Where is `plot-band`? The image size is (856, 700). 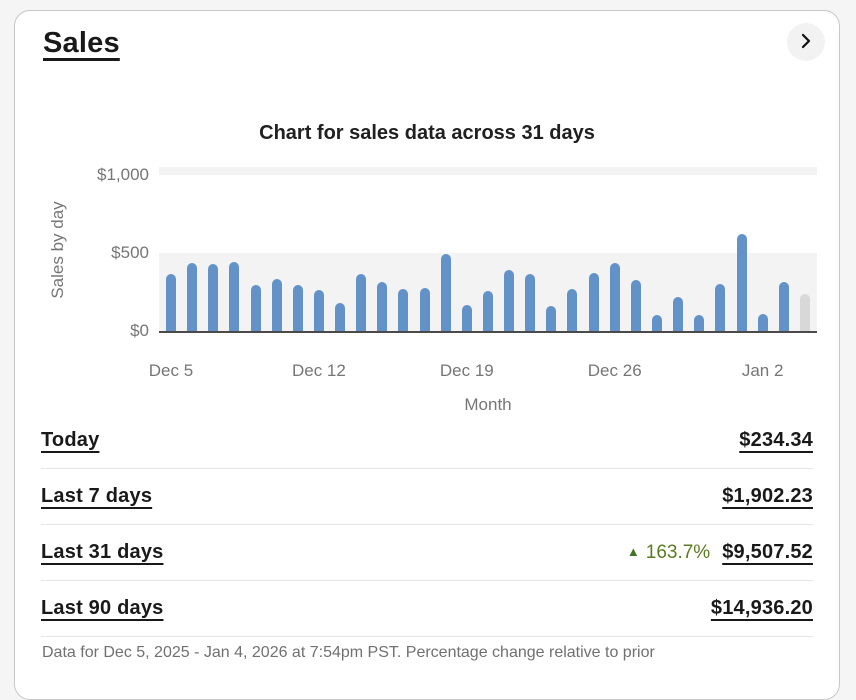 plot-band is located at coordinates (488, 171).